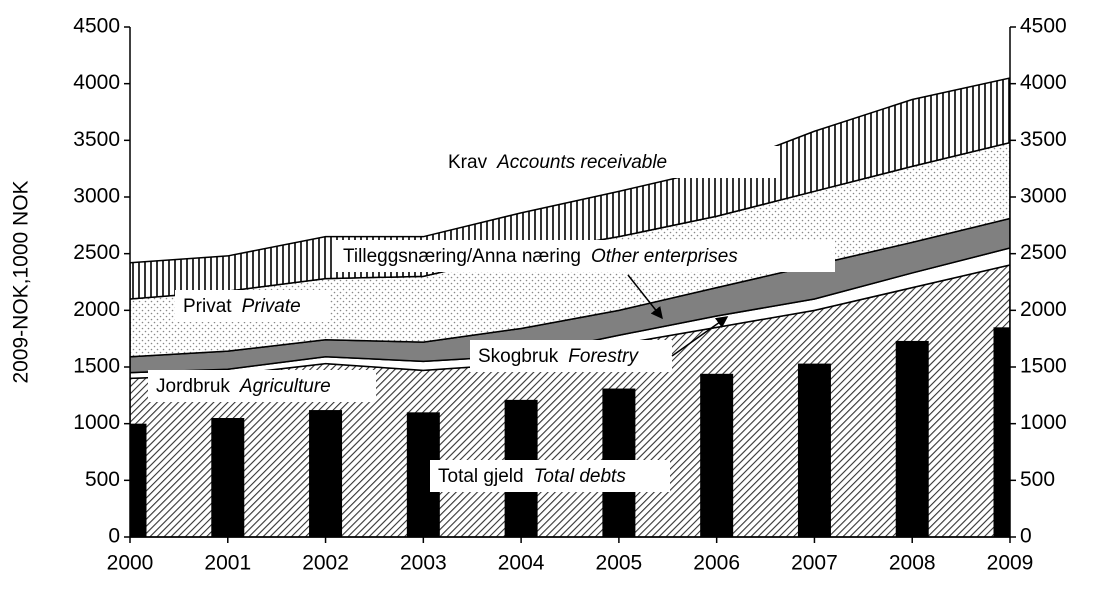  What do you see at coordinates (96, 26) in the screenshot?
I see `y-tick-label: 4500` at bounding box center [96, 26].